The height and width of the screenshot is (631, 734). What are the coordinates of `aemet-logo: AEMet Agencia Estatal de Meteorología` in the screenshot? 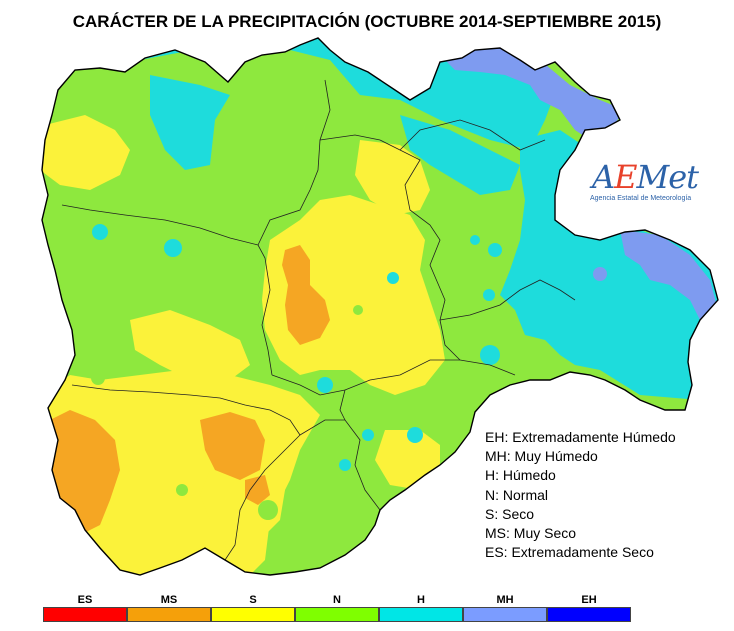 It's located at (643, 183).